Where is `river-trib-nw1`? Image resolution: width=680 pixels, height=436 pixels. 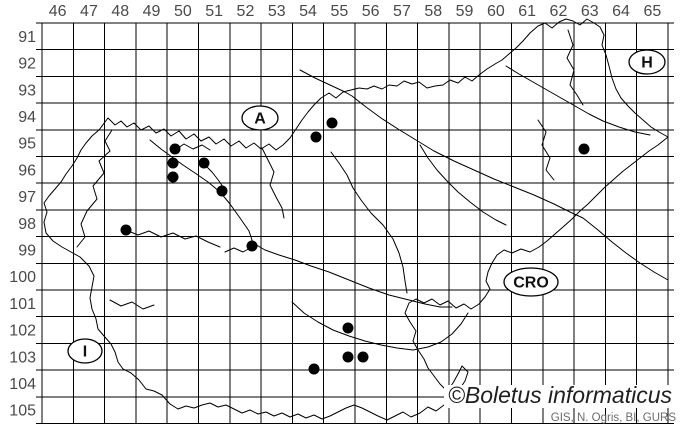
river-trib-nw1 is located at coordinates (192, 147).